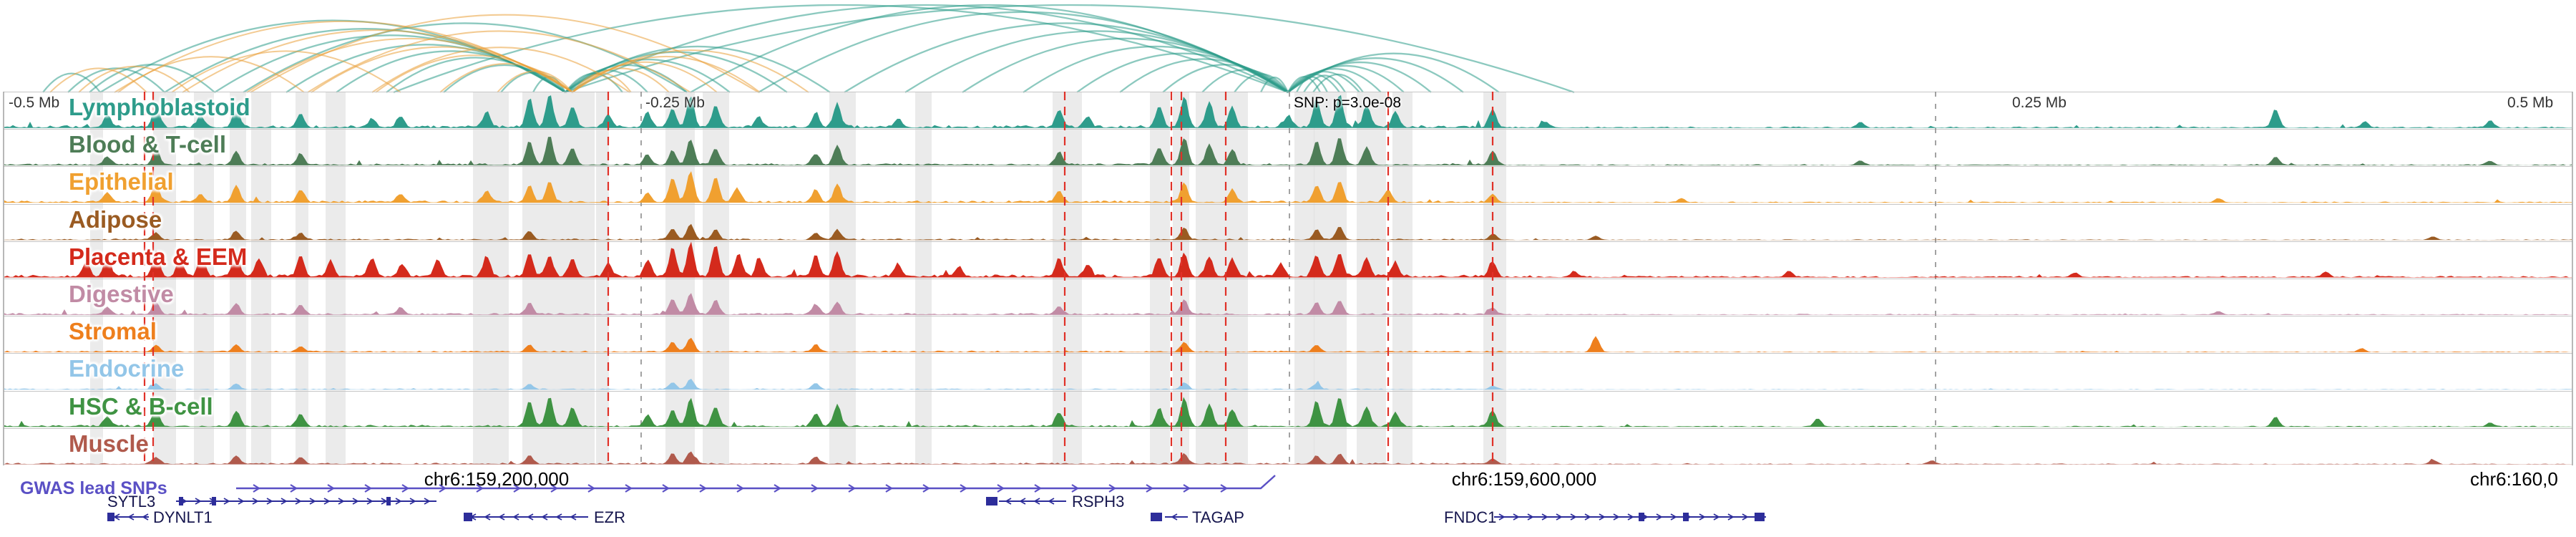 This screenshot has width=2576, height=537. I want to click on coordinate-label: chr6:159,200,000, so click(497, 479).